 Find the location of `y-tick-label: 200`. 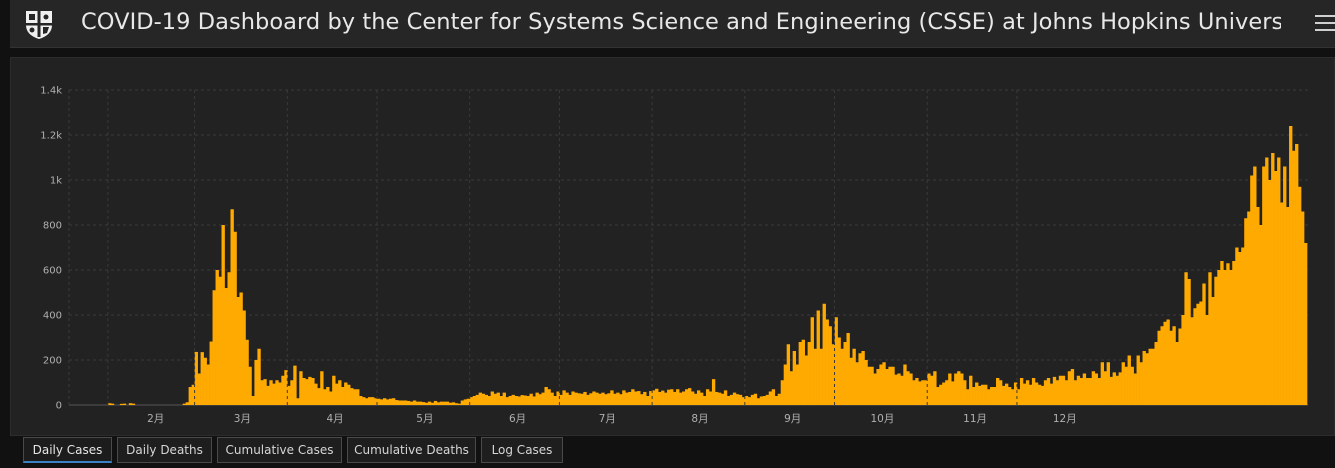

y-tick-label: 200 is located at coordinates (52, 361).